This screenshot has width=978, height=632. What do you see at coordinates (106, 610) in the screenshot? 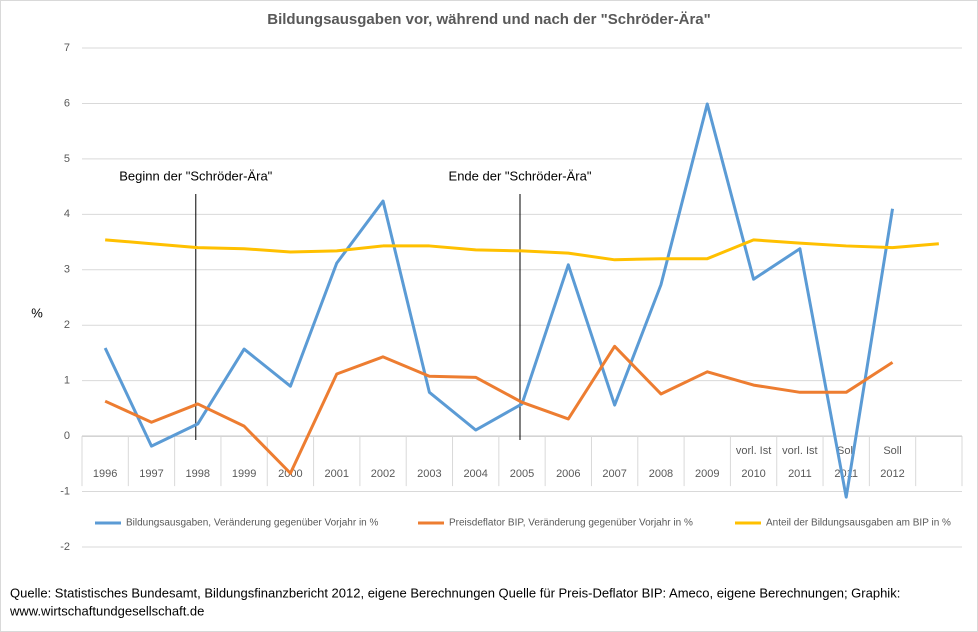
I see `source: www.wirtschaftundgesellschaft.de` at bounding box center [106, 610].